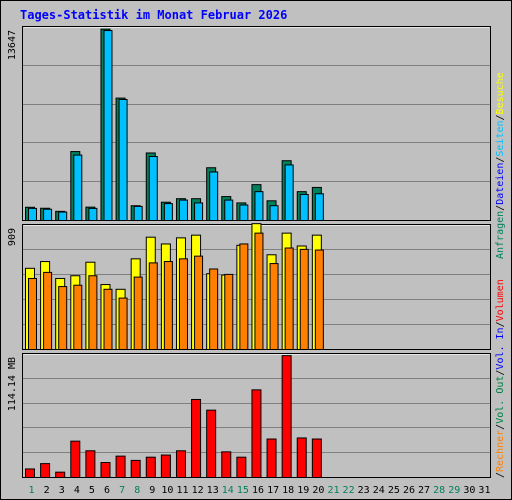 The image size is (512, 500). Describe the element at coordinates (12, 384) in the screenshot. I see `y-axis-max-label: 114.14 MB` at that location.